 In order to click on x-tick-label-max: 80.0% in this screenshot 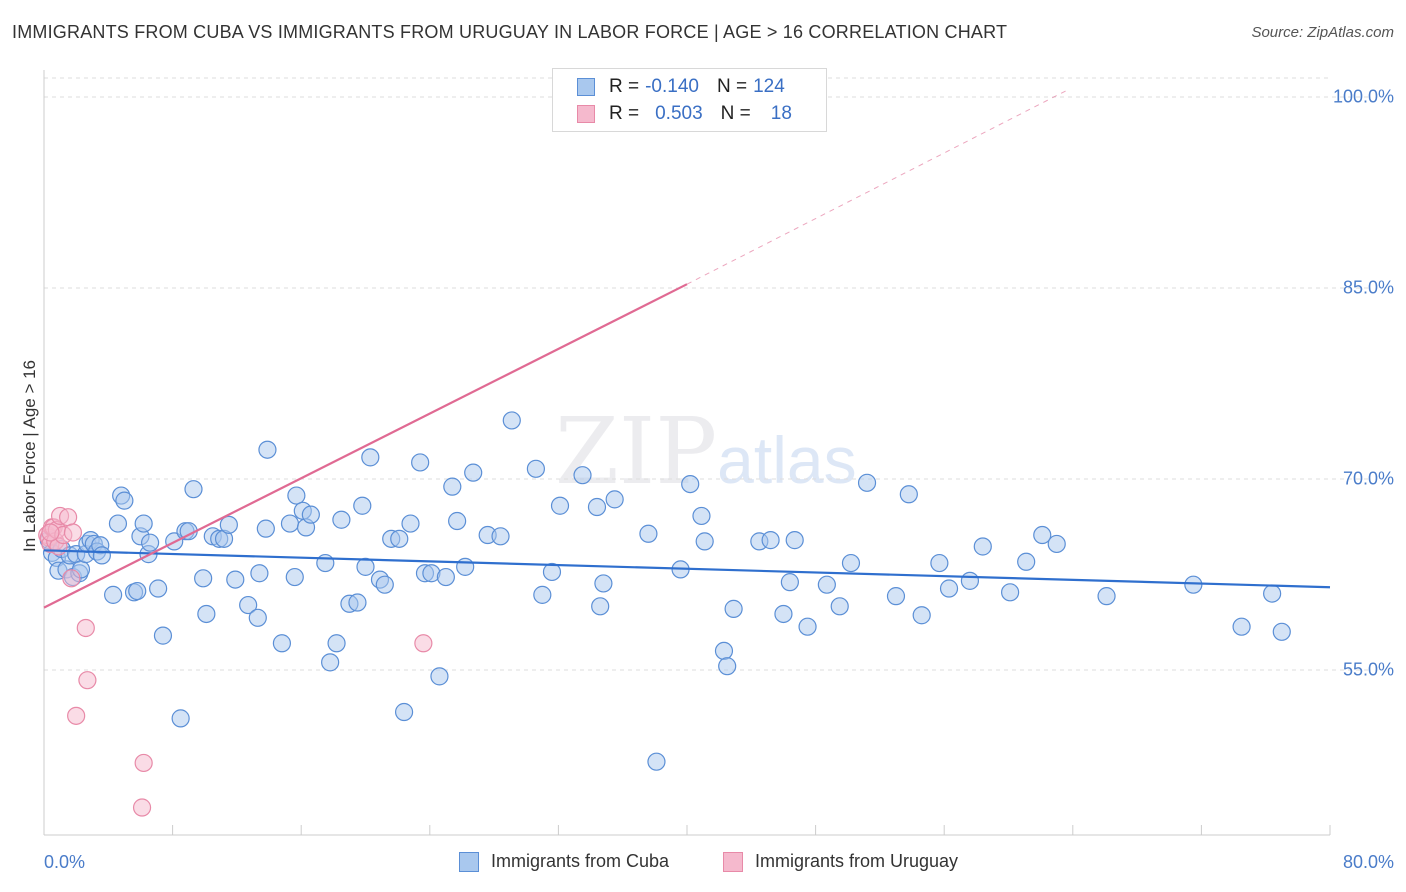, I will do `click(1368, 862)`.